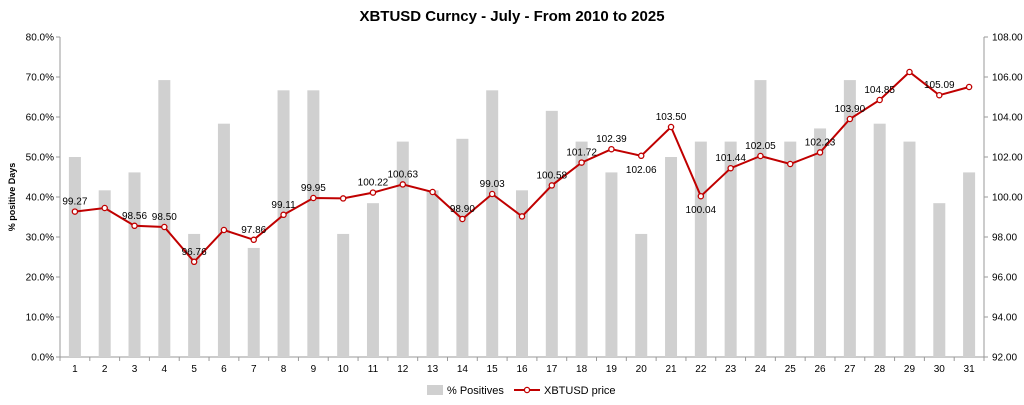 This screenshot has height=405, width=1024. What do you see at coordinates (527, 390) in the screenshot?
I see `legend-swatch-marker` at bounding box center [527, 390].